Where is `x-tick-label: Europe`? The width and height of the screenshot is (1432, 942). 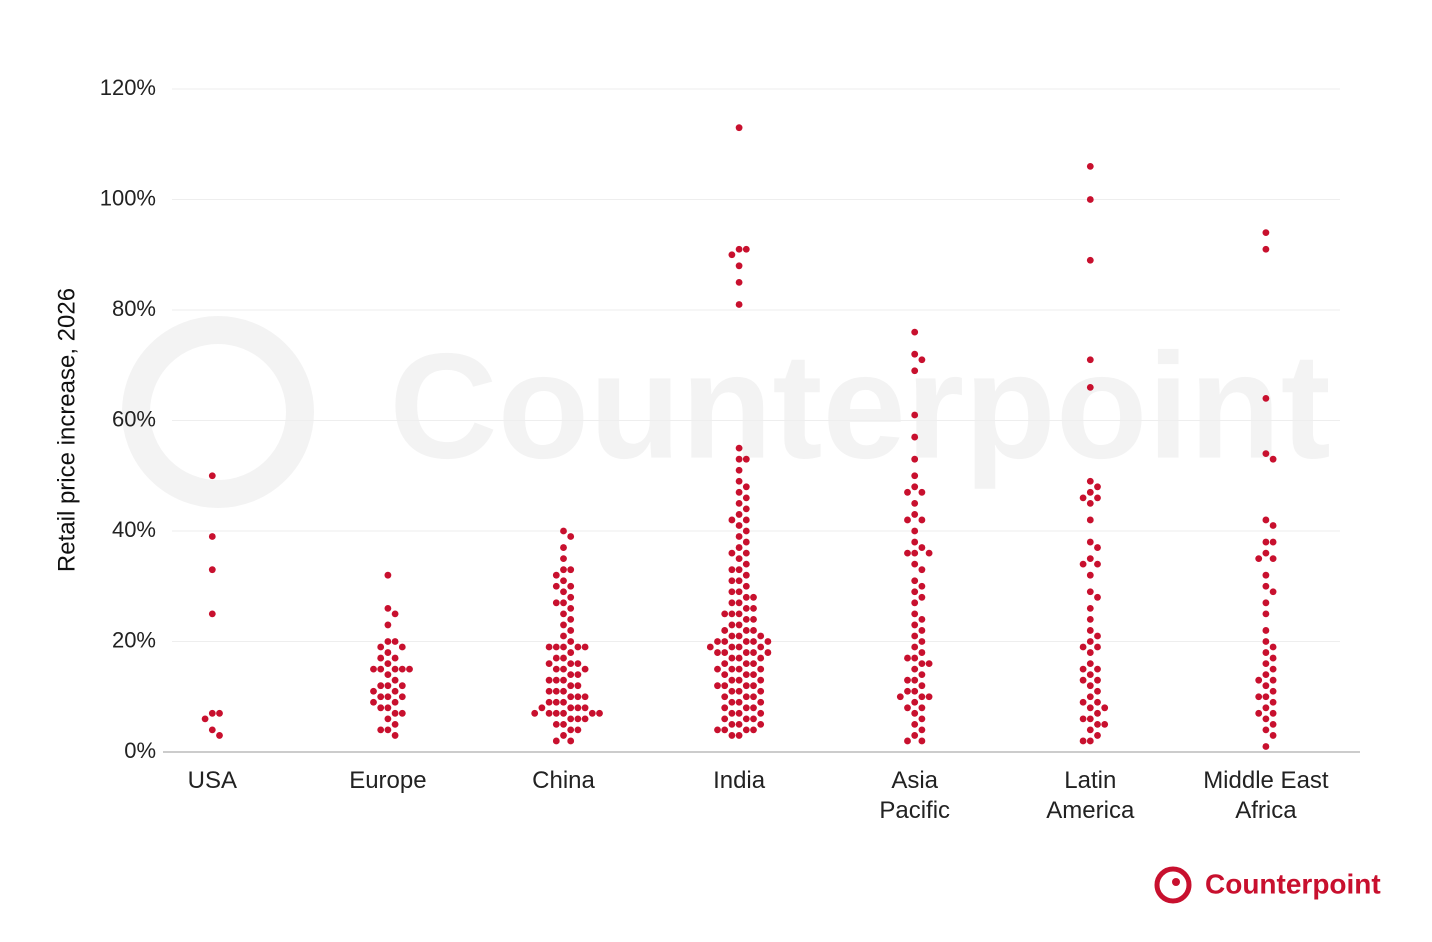
x-tick-label: Europe is located at coordinates (388, 780).